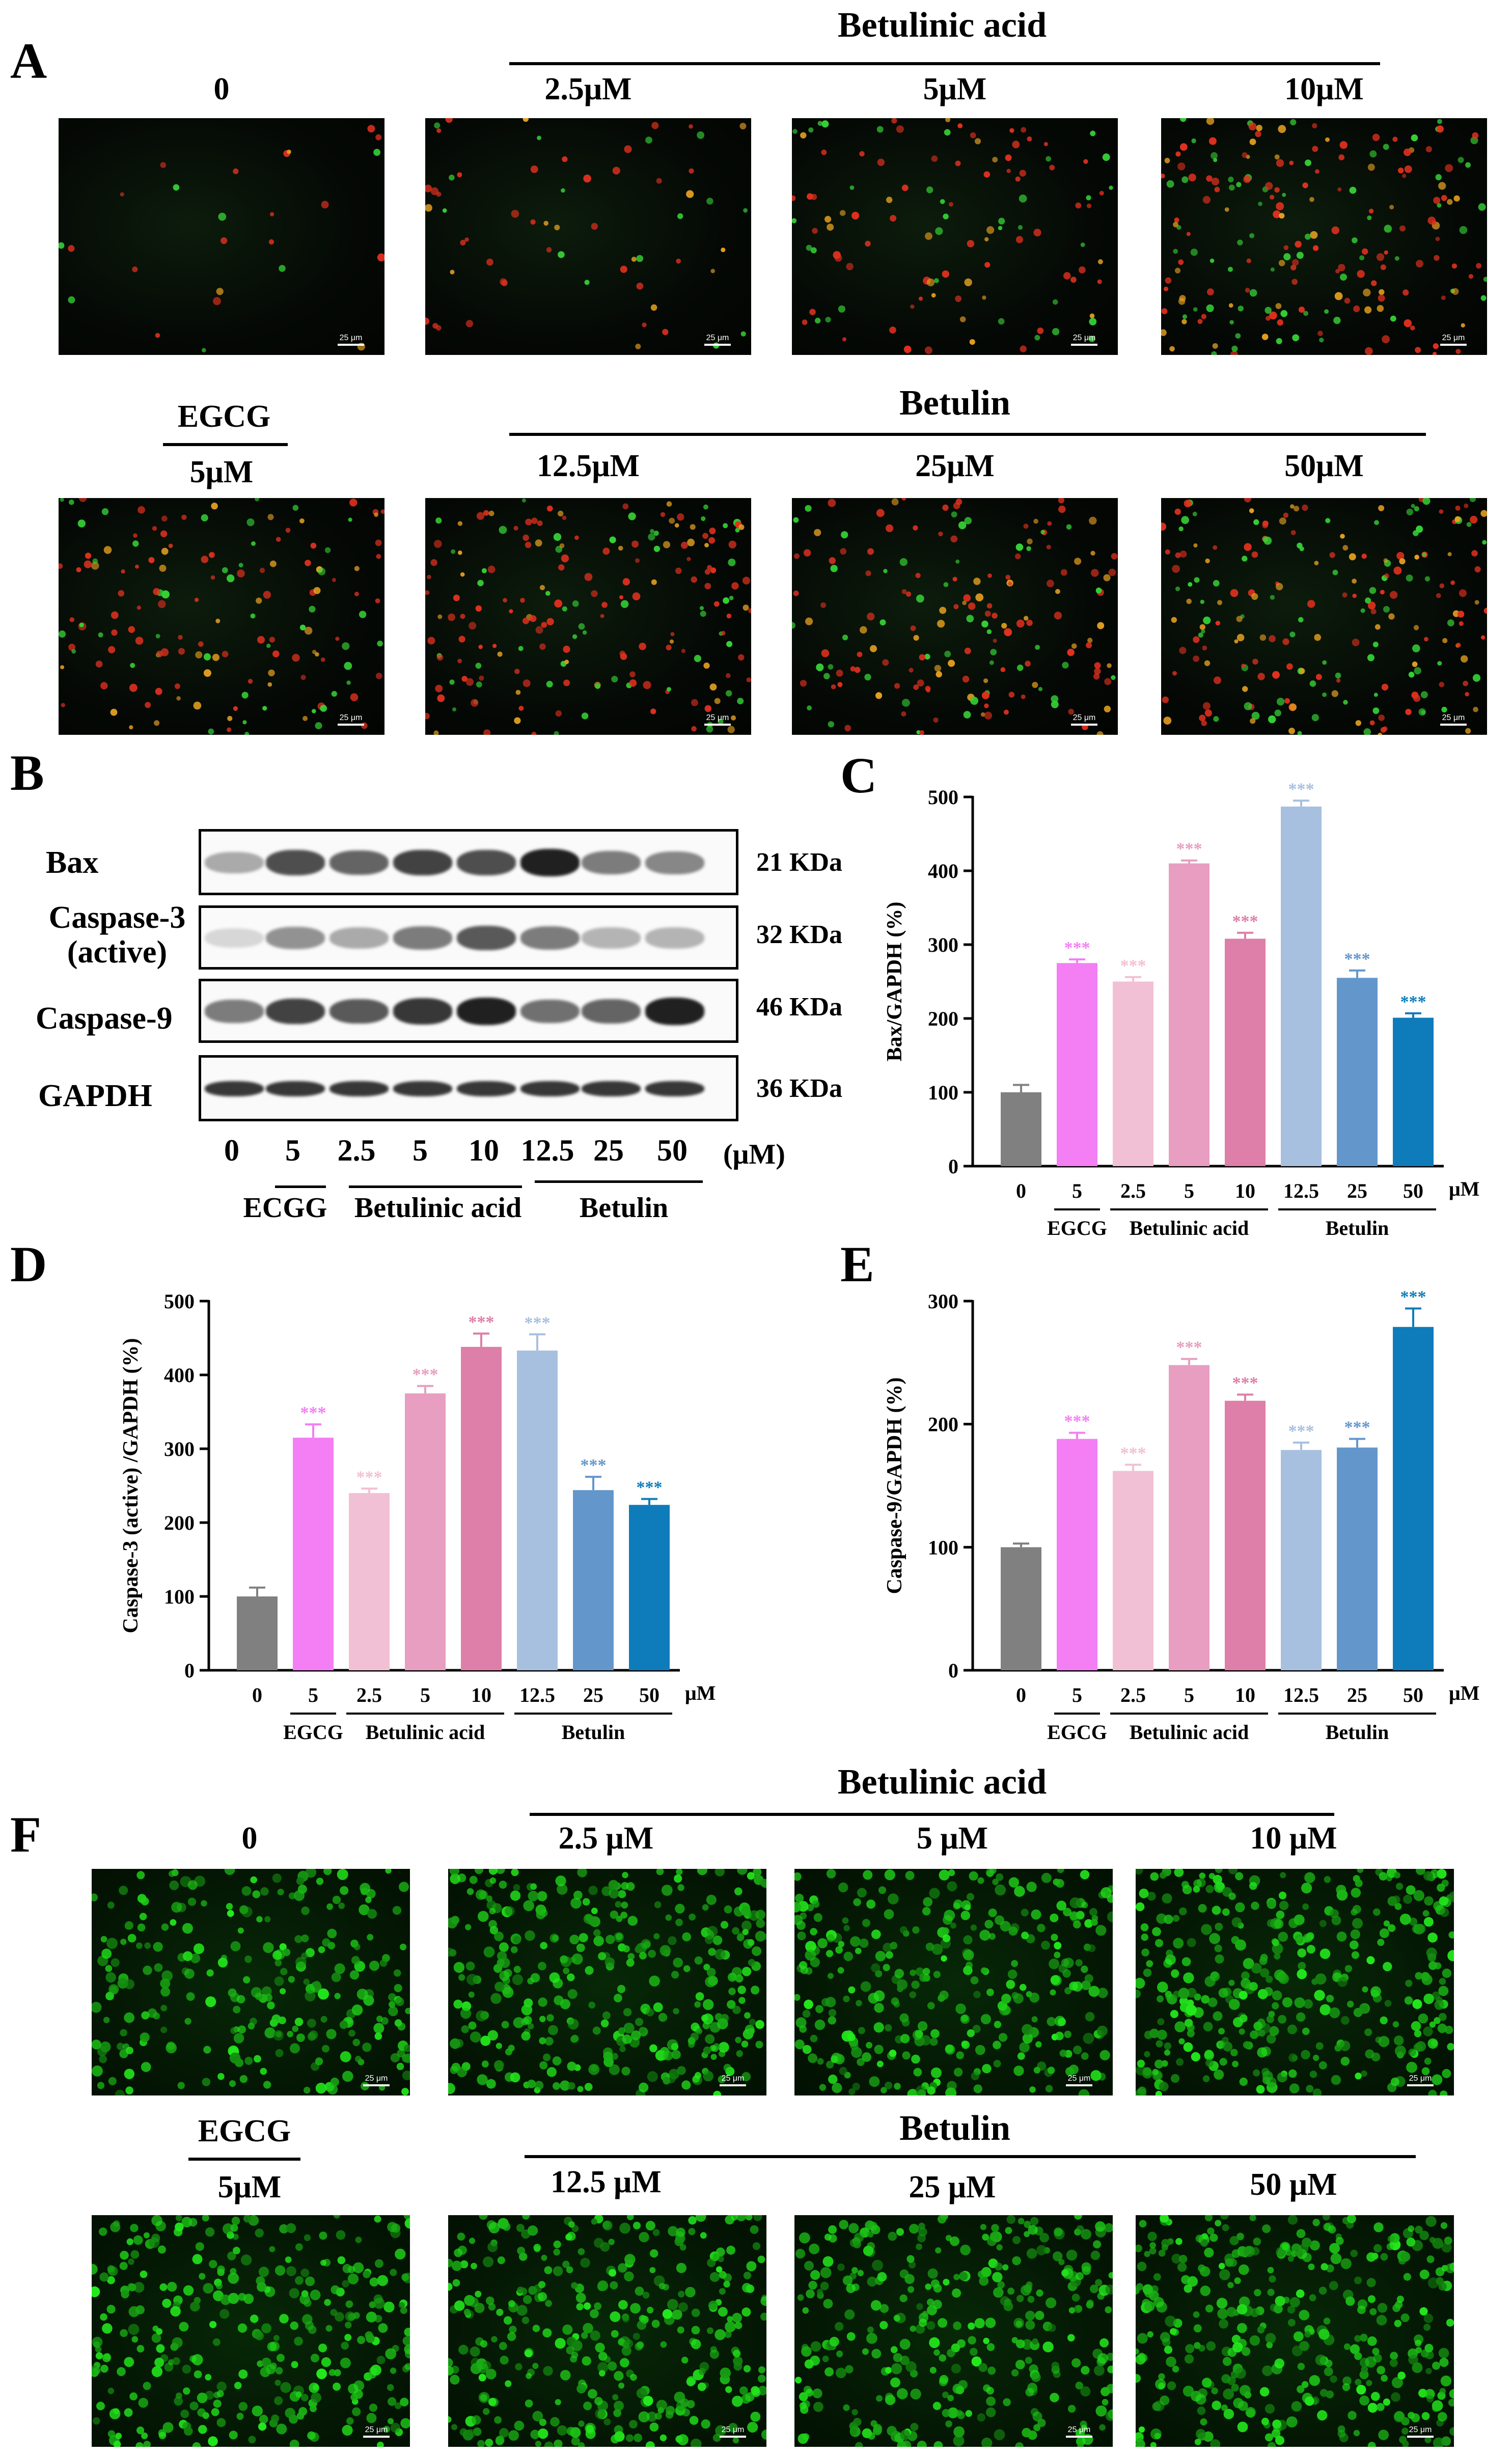  Describe the element at coordinates (251, 1982) in the screenshot. I see `micrograph-f-1: 25 μm` at that location.